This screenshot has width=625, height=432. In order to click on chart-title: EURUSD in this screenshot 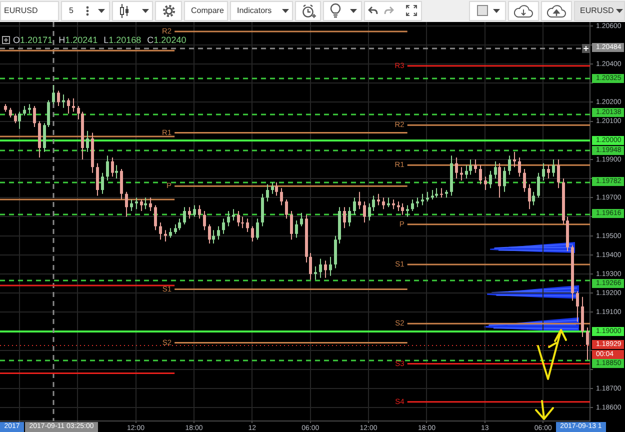, I will do `click(21, 11)`.